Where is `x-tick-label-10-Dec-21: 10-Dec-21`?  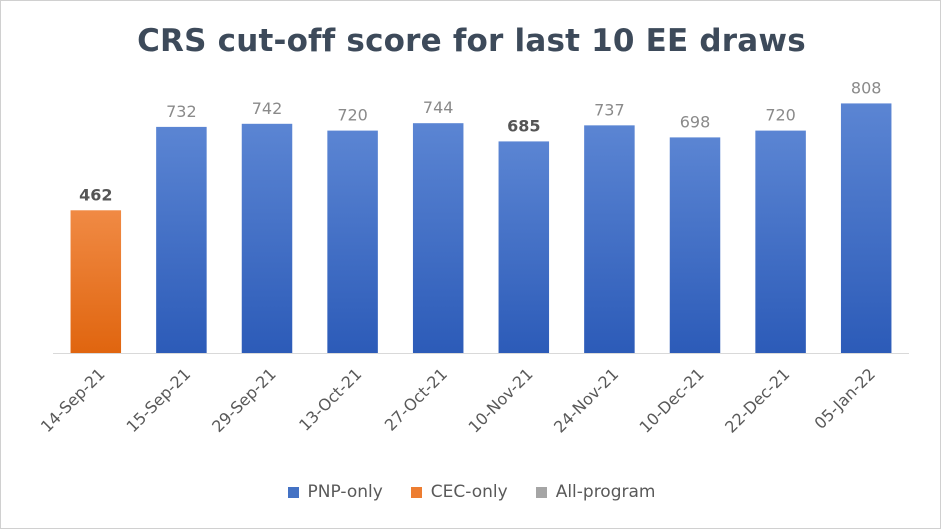
x-tick-label-10-Dec-21: 10-Dec-21 is located at coordinates (672, 400).